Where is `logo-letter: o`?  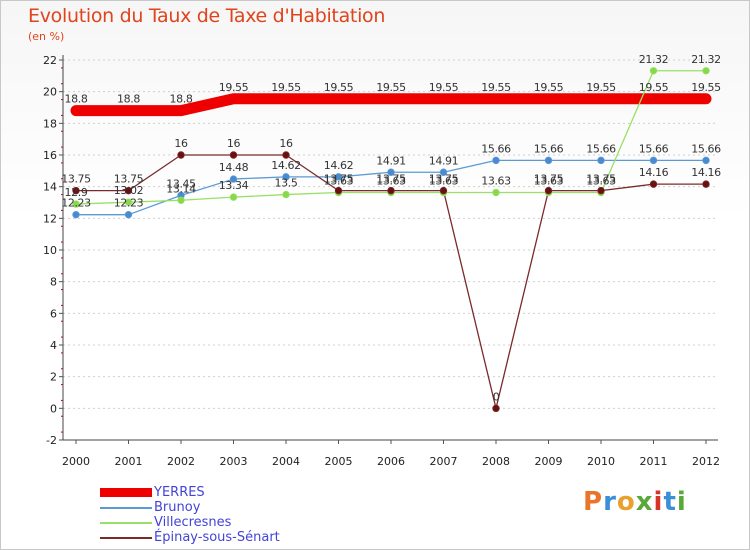 logo-letter: o is located at coordinates (626, 502).